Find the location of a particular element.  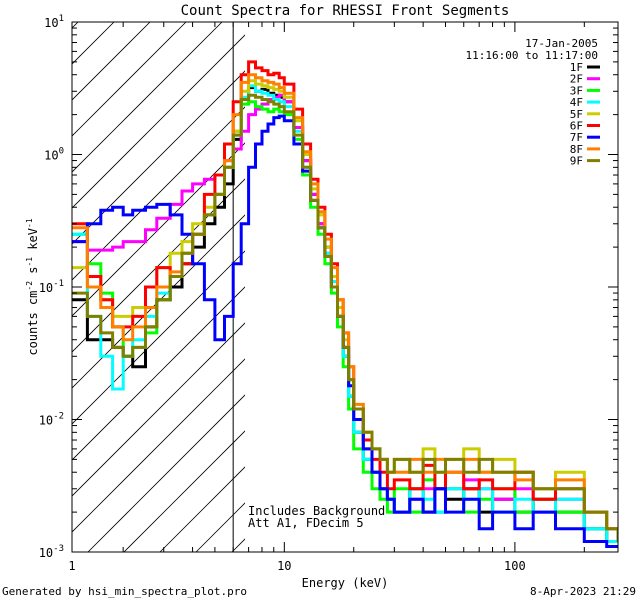

legend-label: 5F is located at coordinates (576, 114).